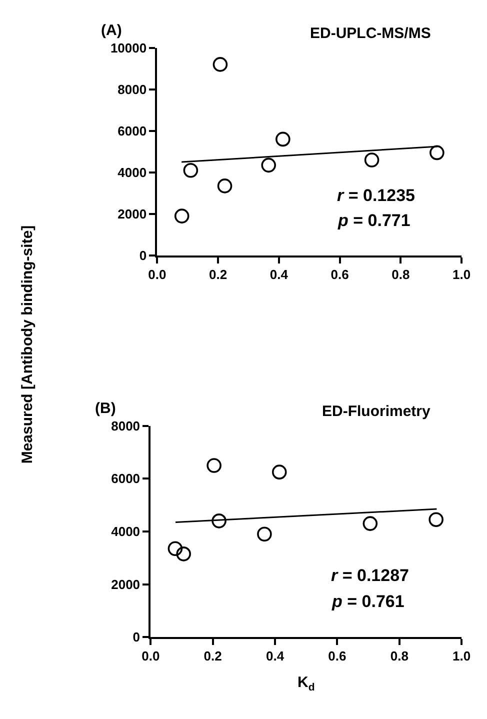 The height and width of the screenshot is (719, 487). What do you see at coordinates (373, 220) in the screenshot?
I see `annotation: p = 0.771` at bounding box center [373, 220].